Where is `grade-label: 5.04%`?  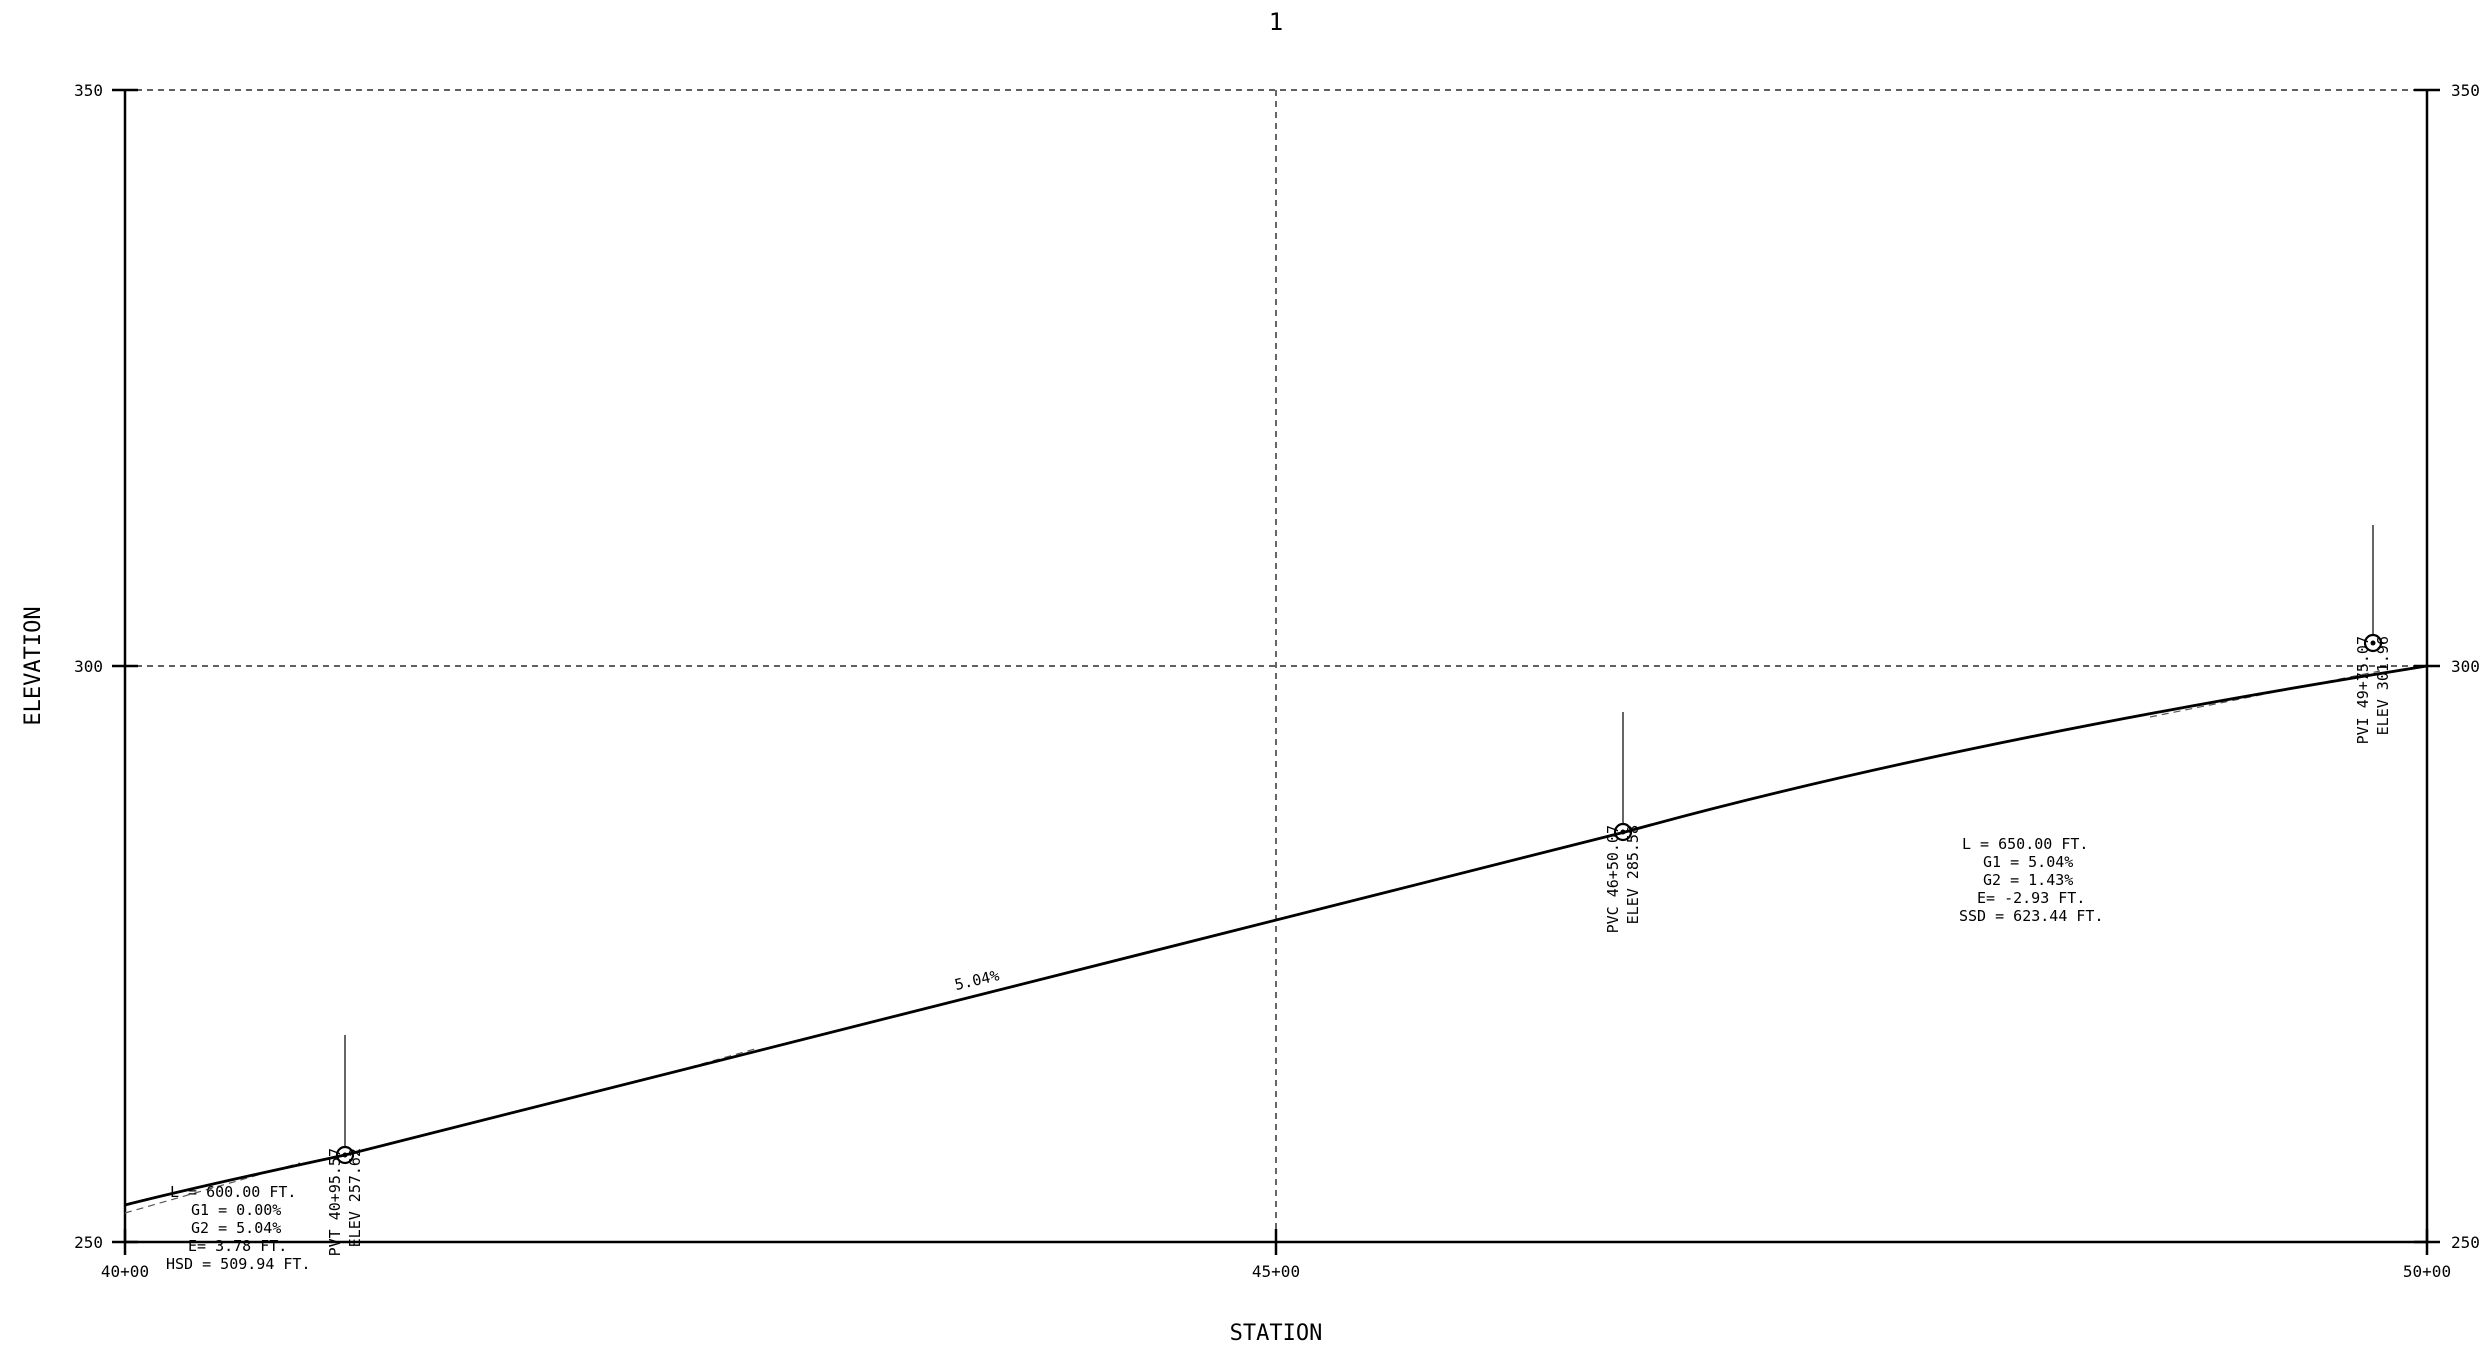
grade-label: 5.04% is located at coordinates (977, 980).